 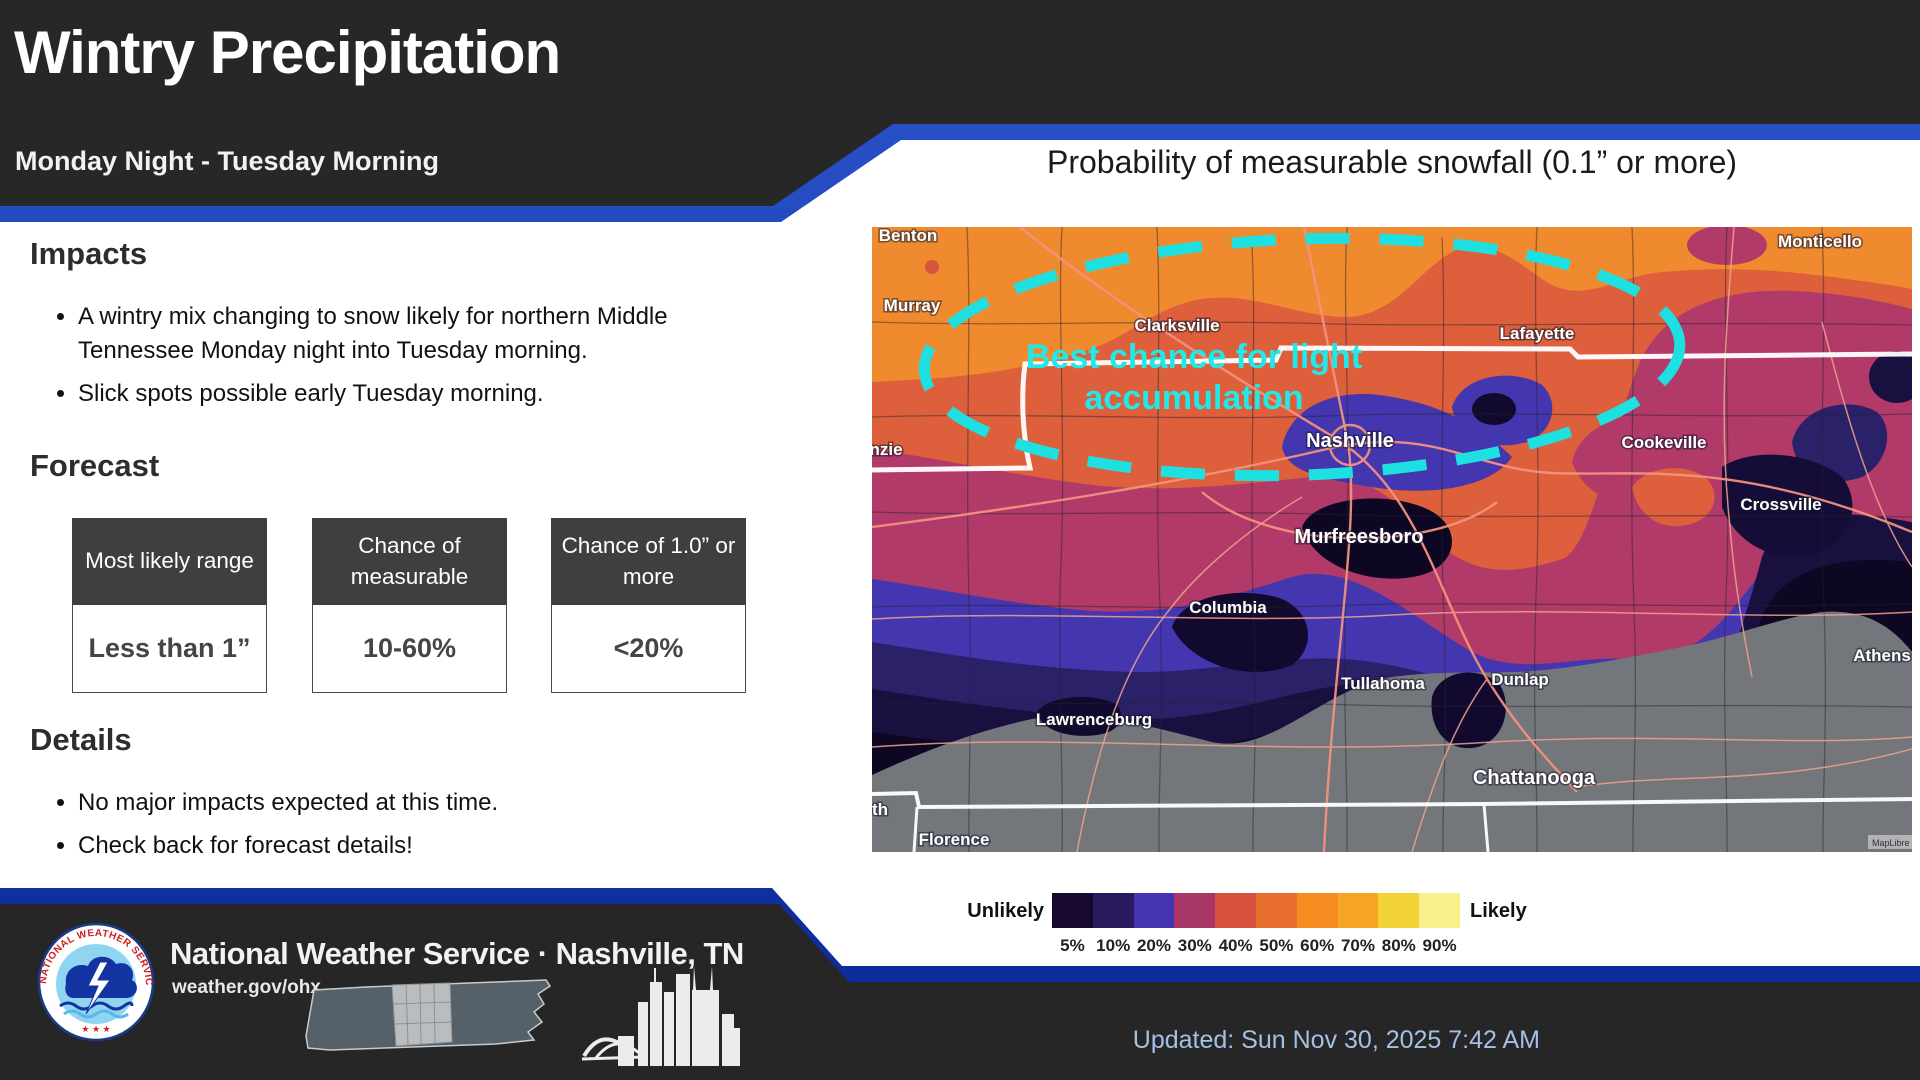 What do you see at coordinates (1891, 843) in the screenshot?
I see `map-attribution: MapLibre` at bounding box center [1891, 843].